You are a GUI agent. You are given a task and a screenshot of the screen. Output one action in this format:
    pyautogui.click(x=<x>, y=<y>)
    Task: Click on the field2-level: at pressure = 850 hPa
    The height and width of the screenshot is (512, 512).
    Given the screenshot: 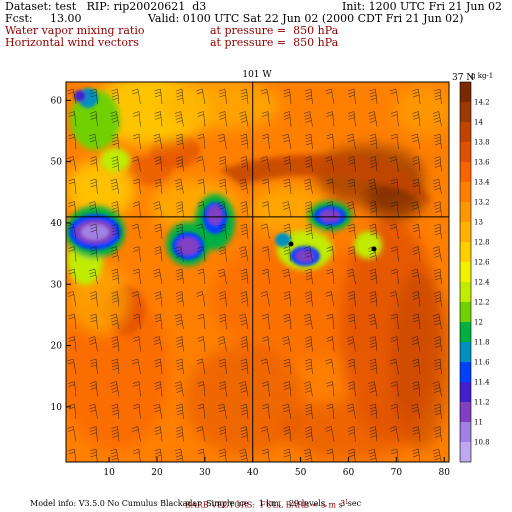 What is the action you would take?
    pyautogui.click(x=274, y=42)
    